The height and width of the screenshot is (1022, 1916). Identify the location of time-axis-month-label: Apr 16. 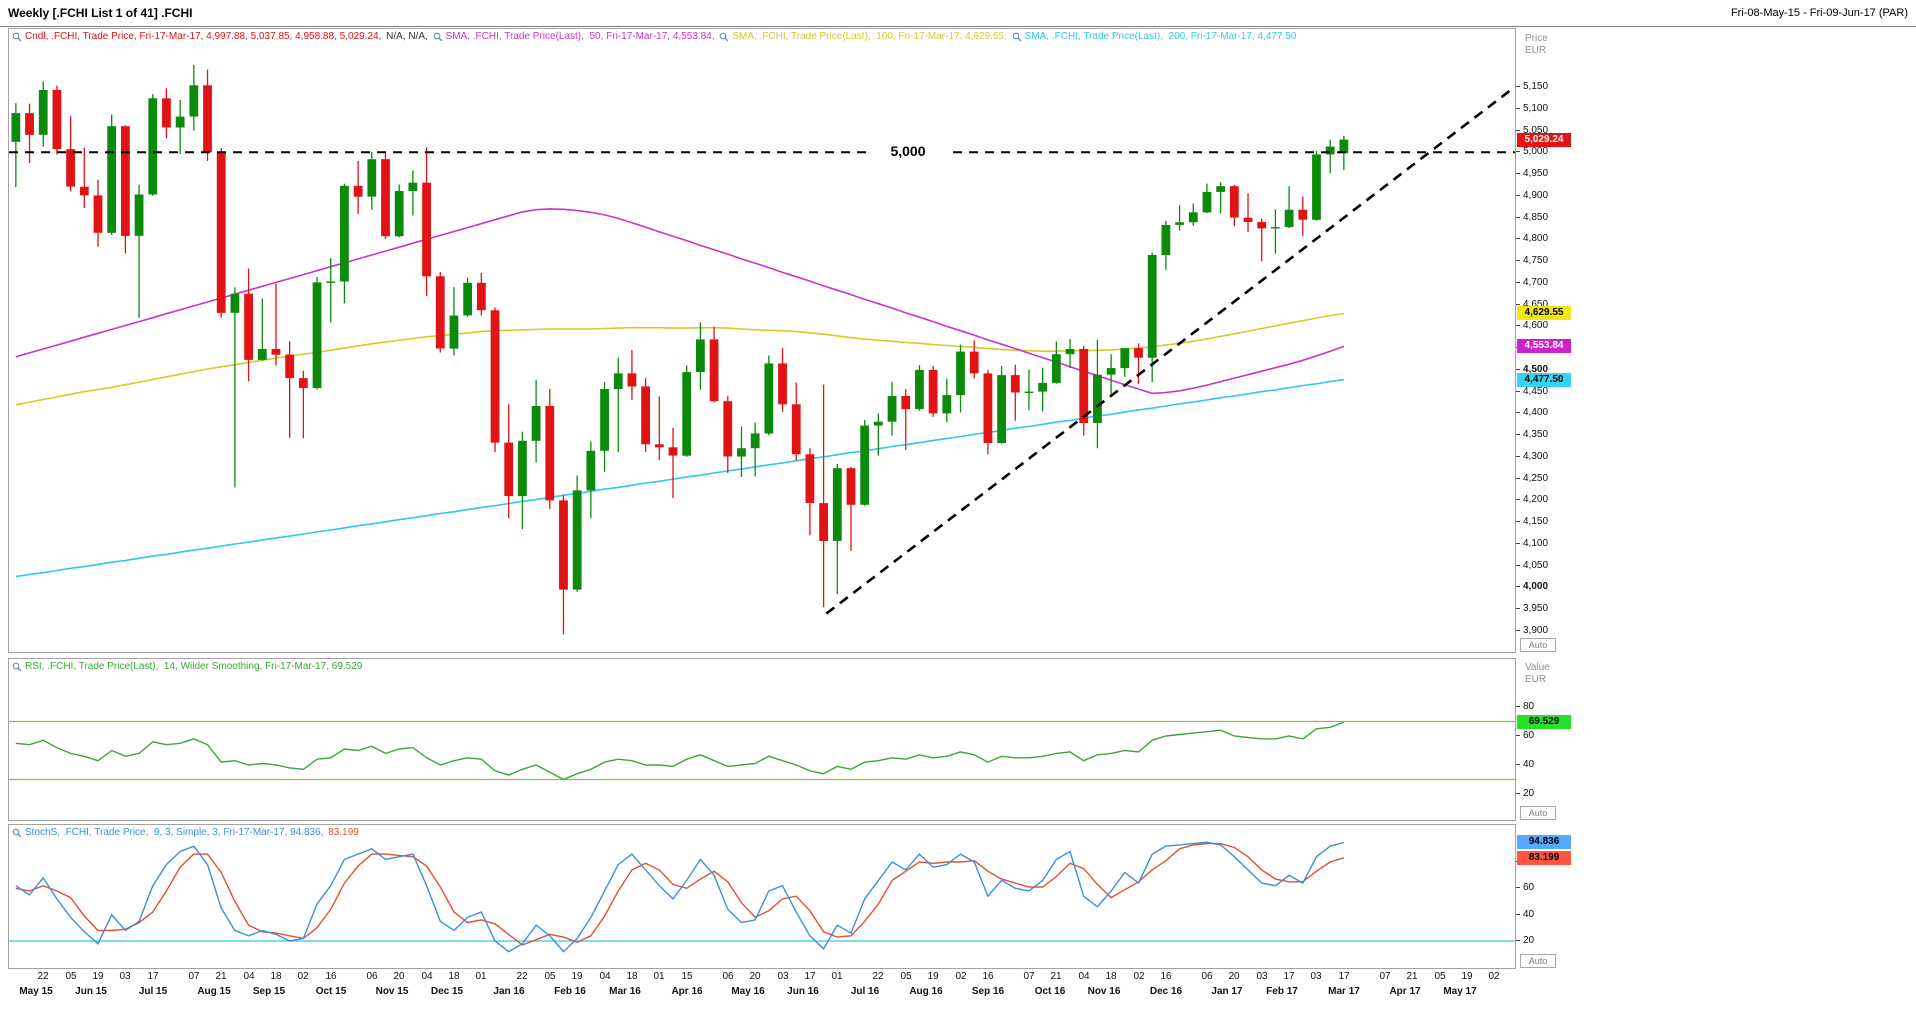
(687, 991).